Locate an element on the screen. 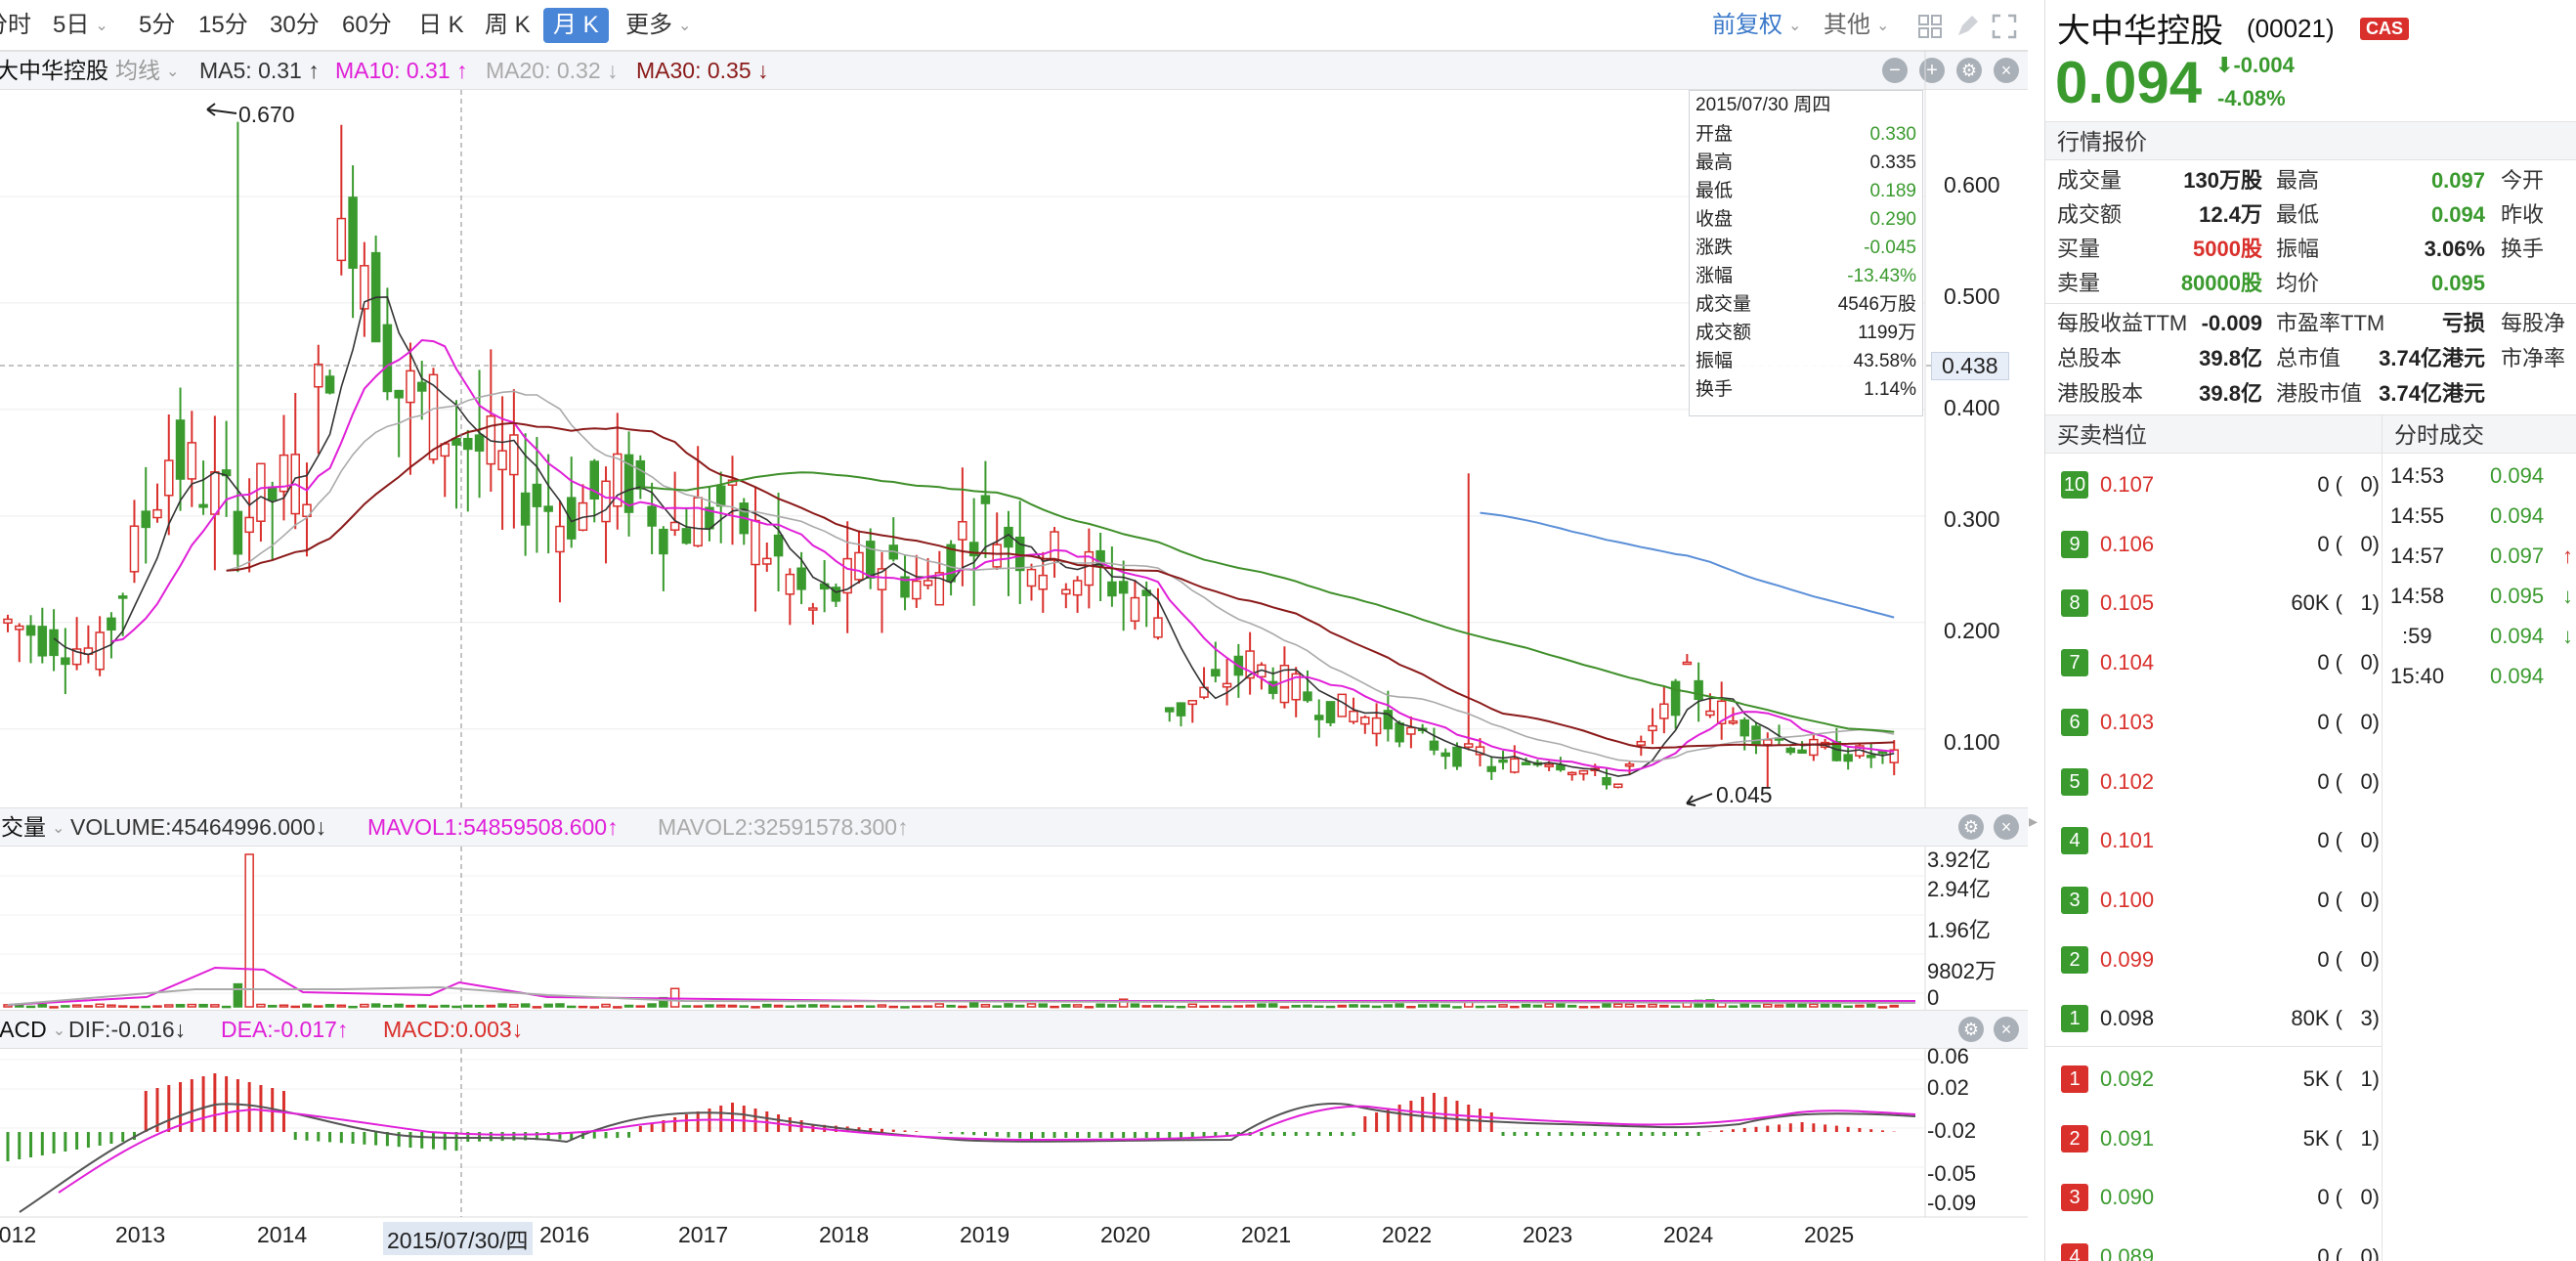  period-tab-weekly: 周 K is located at coordinates (508, 25).